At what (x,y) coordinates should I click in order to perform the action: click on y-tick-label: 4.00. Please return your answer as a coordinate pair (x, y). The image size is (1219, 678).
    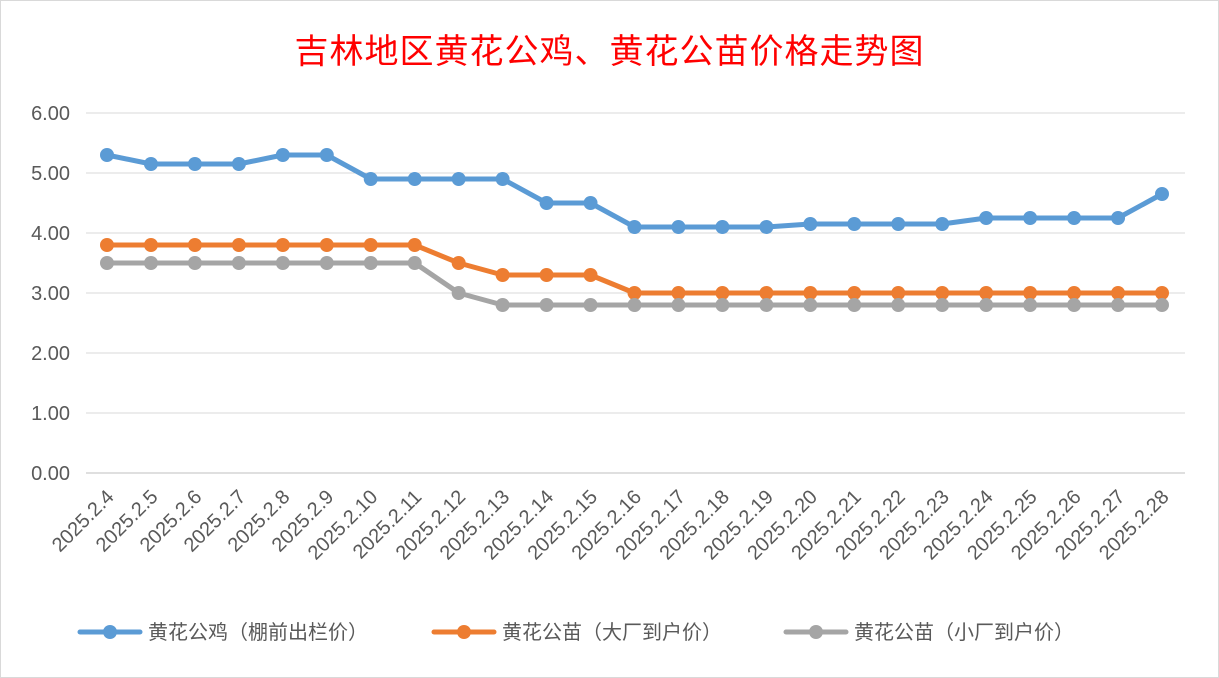
    Looking at the image, I should click on (50, 234).